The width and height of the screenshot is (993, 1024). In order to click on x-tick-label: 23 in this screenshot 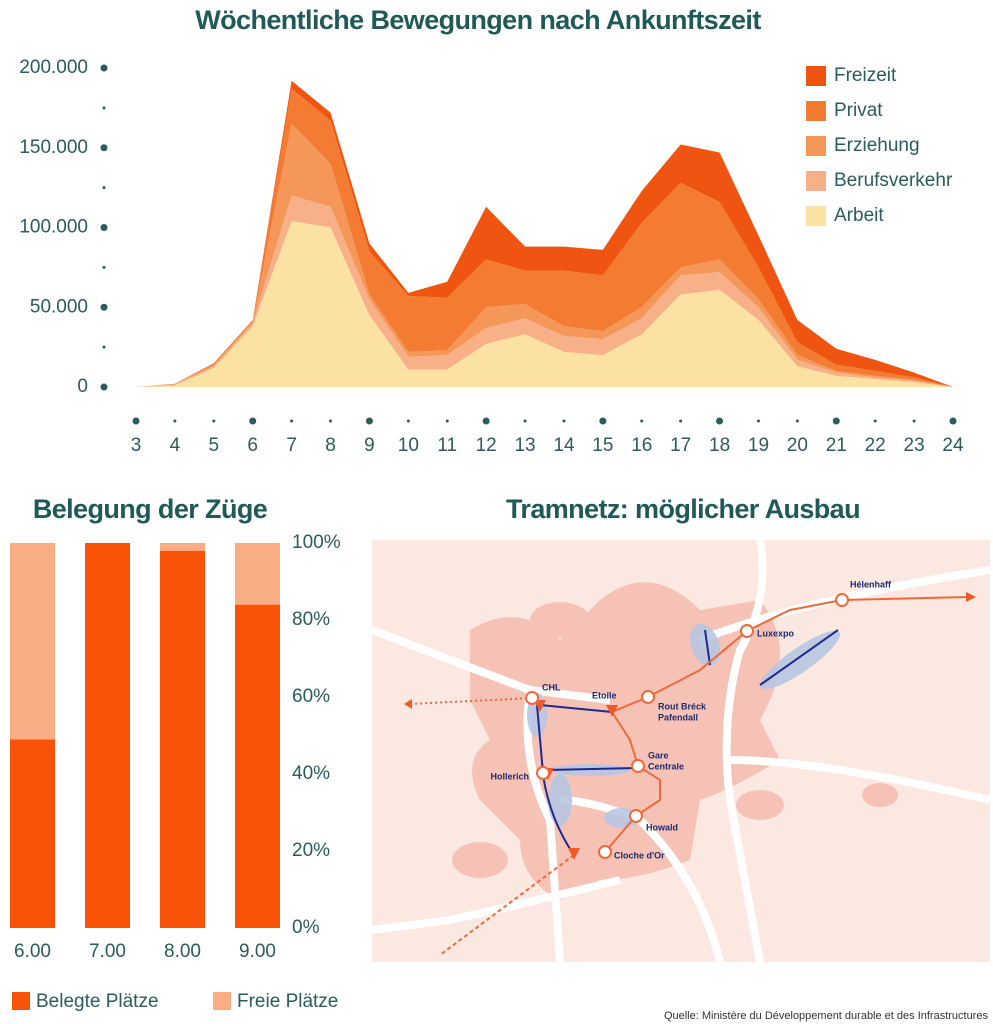, I will do `click(914, 445)`.